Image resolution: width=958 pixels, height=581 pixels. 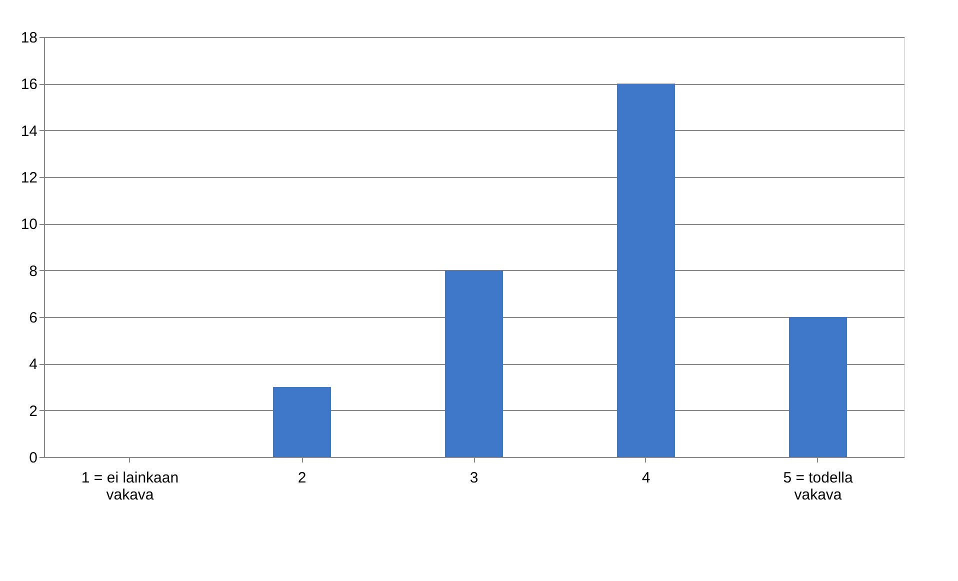 What do you see at coordinates (302, 478) in the screenshot?
I see `x-tick-label: 2` at bounding box center [302, 478].